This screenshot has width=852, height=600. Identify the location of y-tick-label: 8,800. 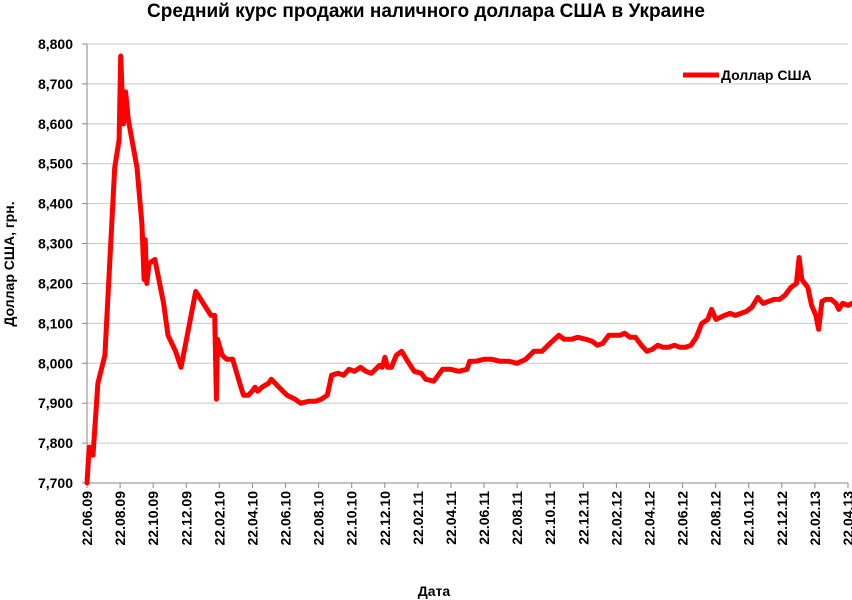
(55, 44).